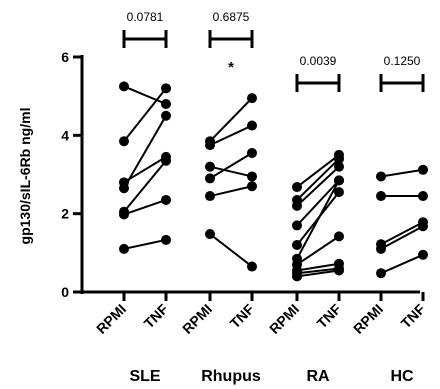 The height and width of the screenshot is (389, 440). What do you see at coordinates (402, 61) in the screenshot?
I see `p-value-label: 0.1250` at bounding box center [402, 61].